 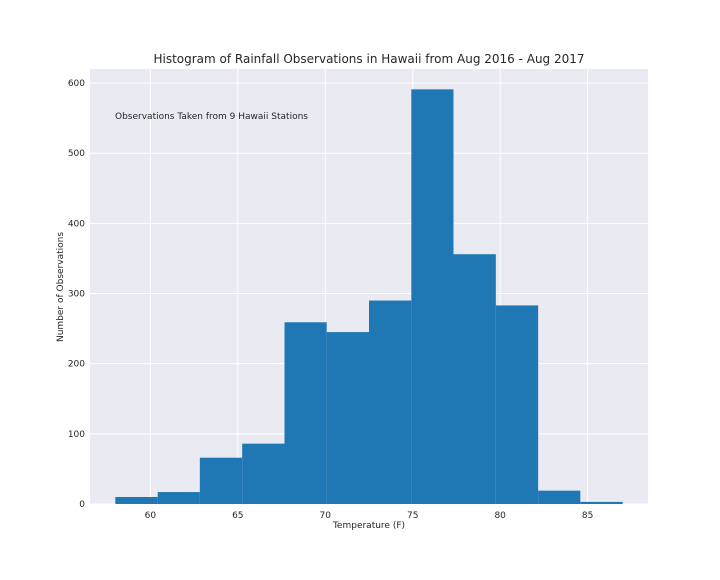 I want to click on y-axis-label: Number of Observations, so click(x=61, y=287).